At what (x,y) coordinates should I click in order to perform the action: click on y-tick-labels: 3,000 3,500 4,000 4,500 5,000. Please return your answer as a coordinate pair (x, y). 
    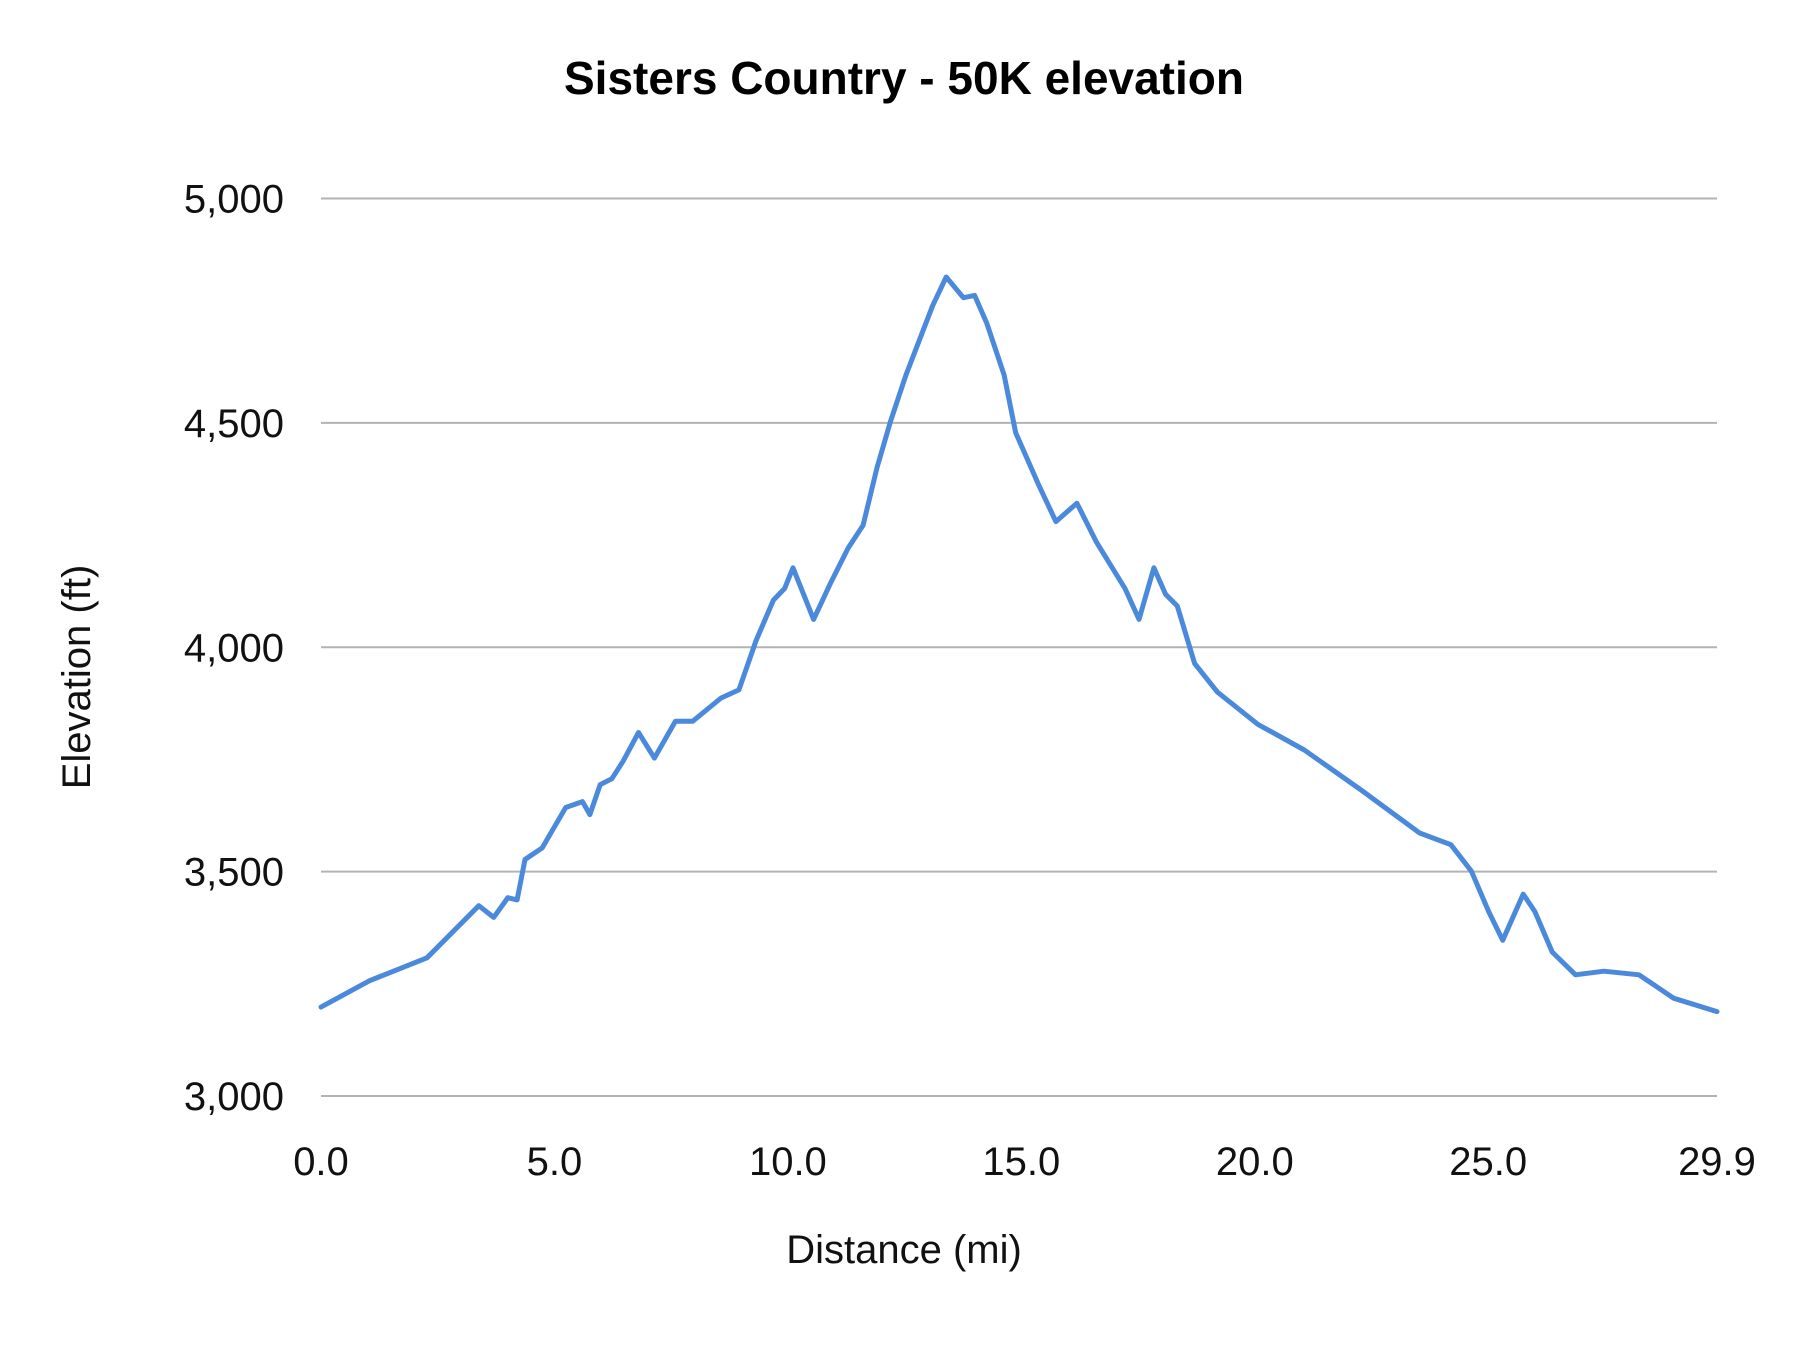
    Looking at the image, I should click on (234, 649).